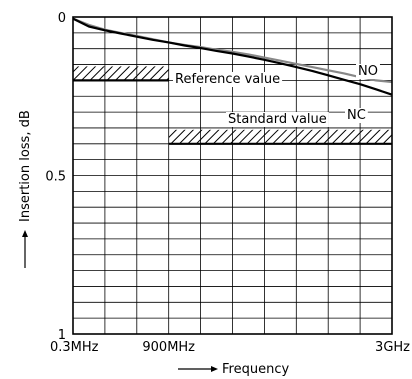 The image size is (412, 379). I want to click on label-standard-value: Standard value, so click(277, 119).